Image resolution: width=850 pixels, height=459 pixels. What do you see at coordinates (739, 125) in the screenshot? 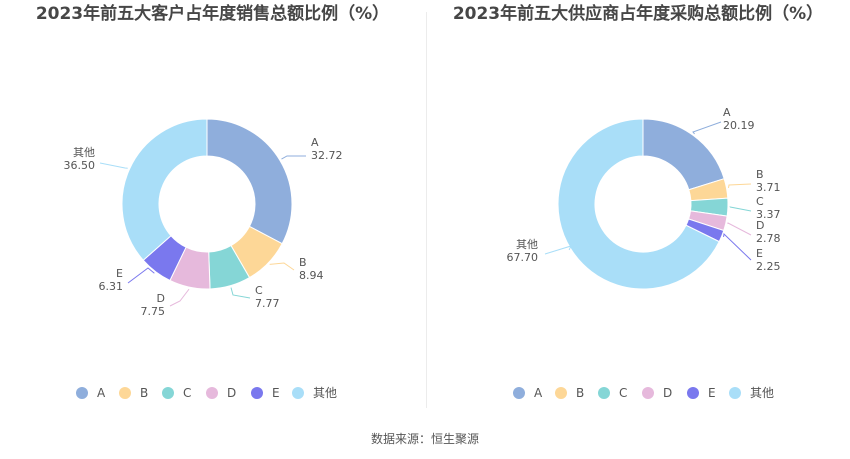
I see `supplier-slice-value-0: 20.19` at bounding box center [739, 125].